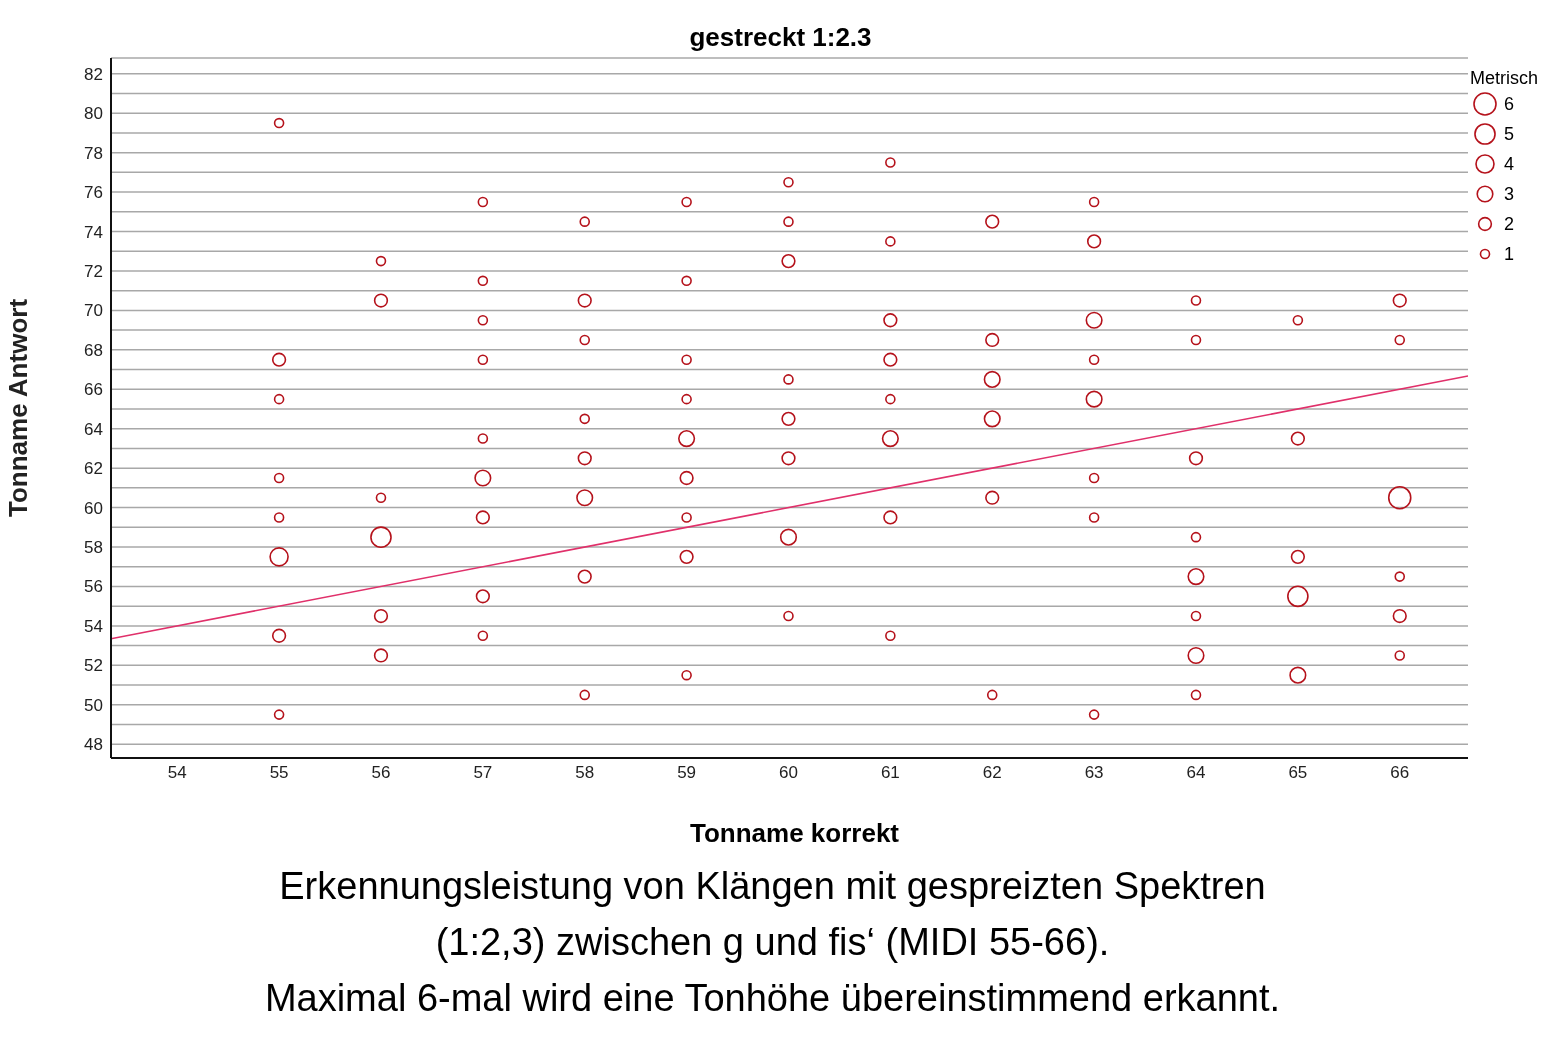  I want to click on x-tick-label: 58, so click(585, 773).